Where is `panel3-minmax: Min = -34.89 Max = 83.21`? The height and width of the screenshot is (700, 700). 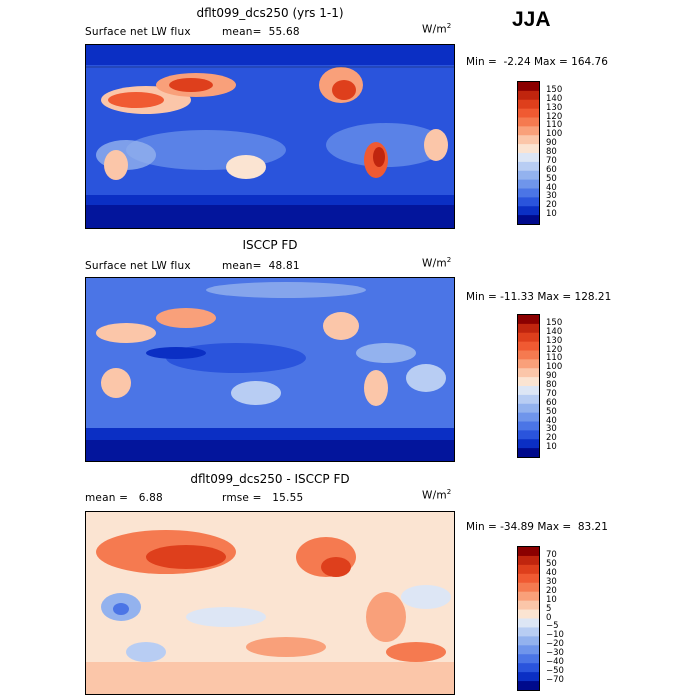 panel3-minmax: Min = -34.89 Max = 83.21 is located at coordinates (537, 527).